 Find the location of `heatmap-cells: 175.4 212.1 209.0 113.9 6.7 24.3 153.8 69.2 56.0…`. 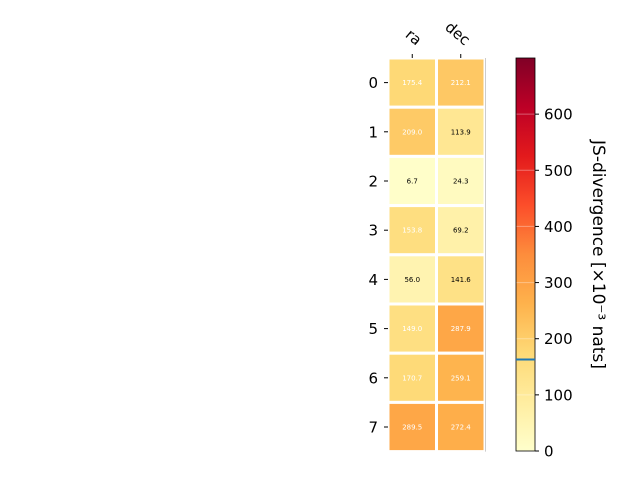

heatmap-cells: 175.4 212.1 209.0 113.9 6.7 24.3 153.8 69.2 56.0… is located at coordinates (436, 255).